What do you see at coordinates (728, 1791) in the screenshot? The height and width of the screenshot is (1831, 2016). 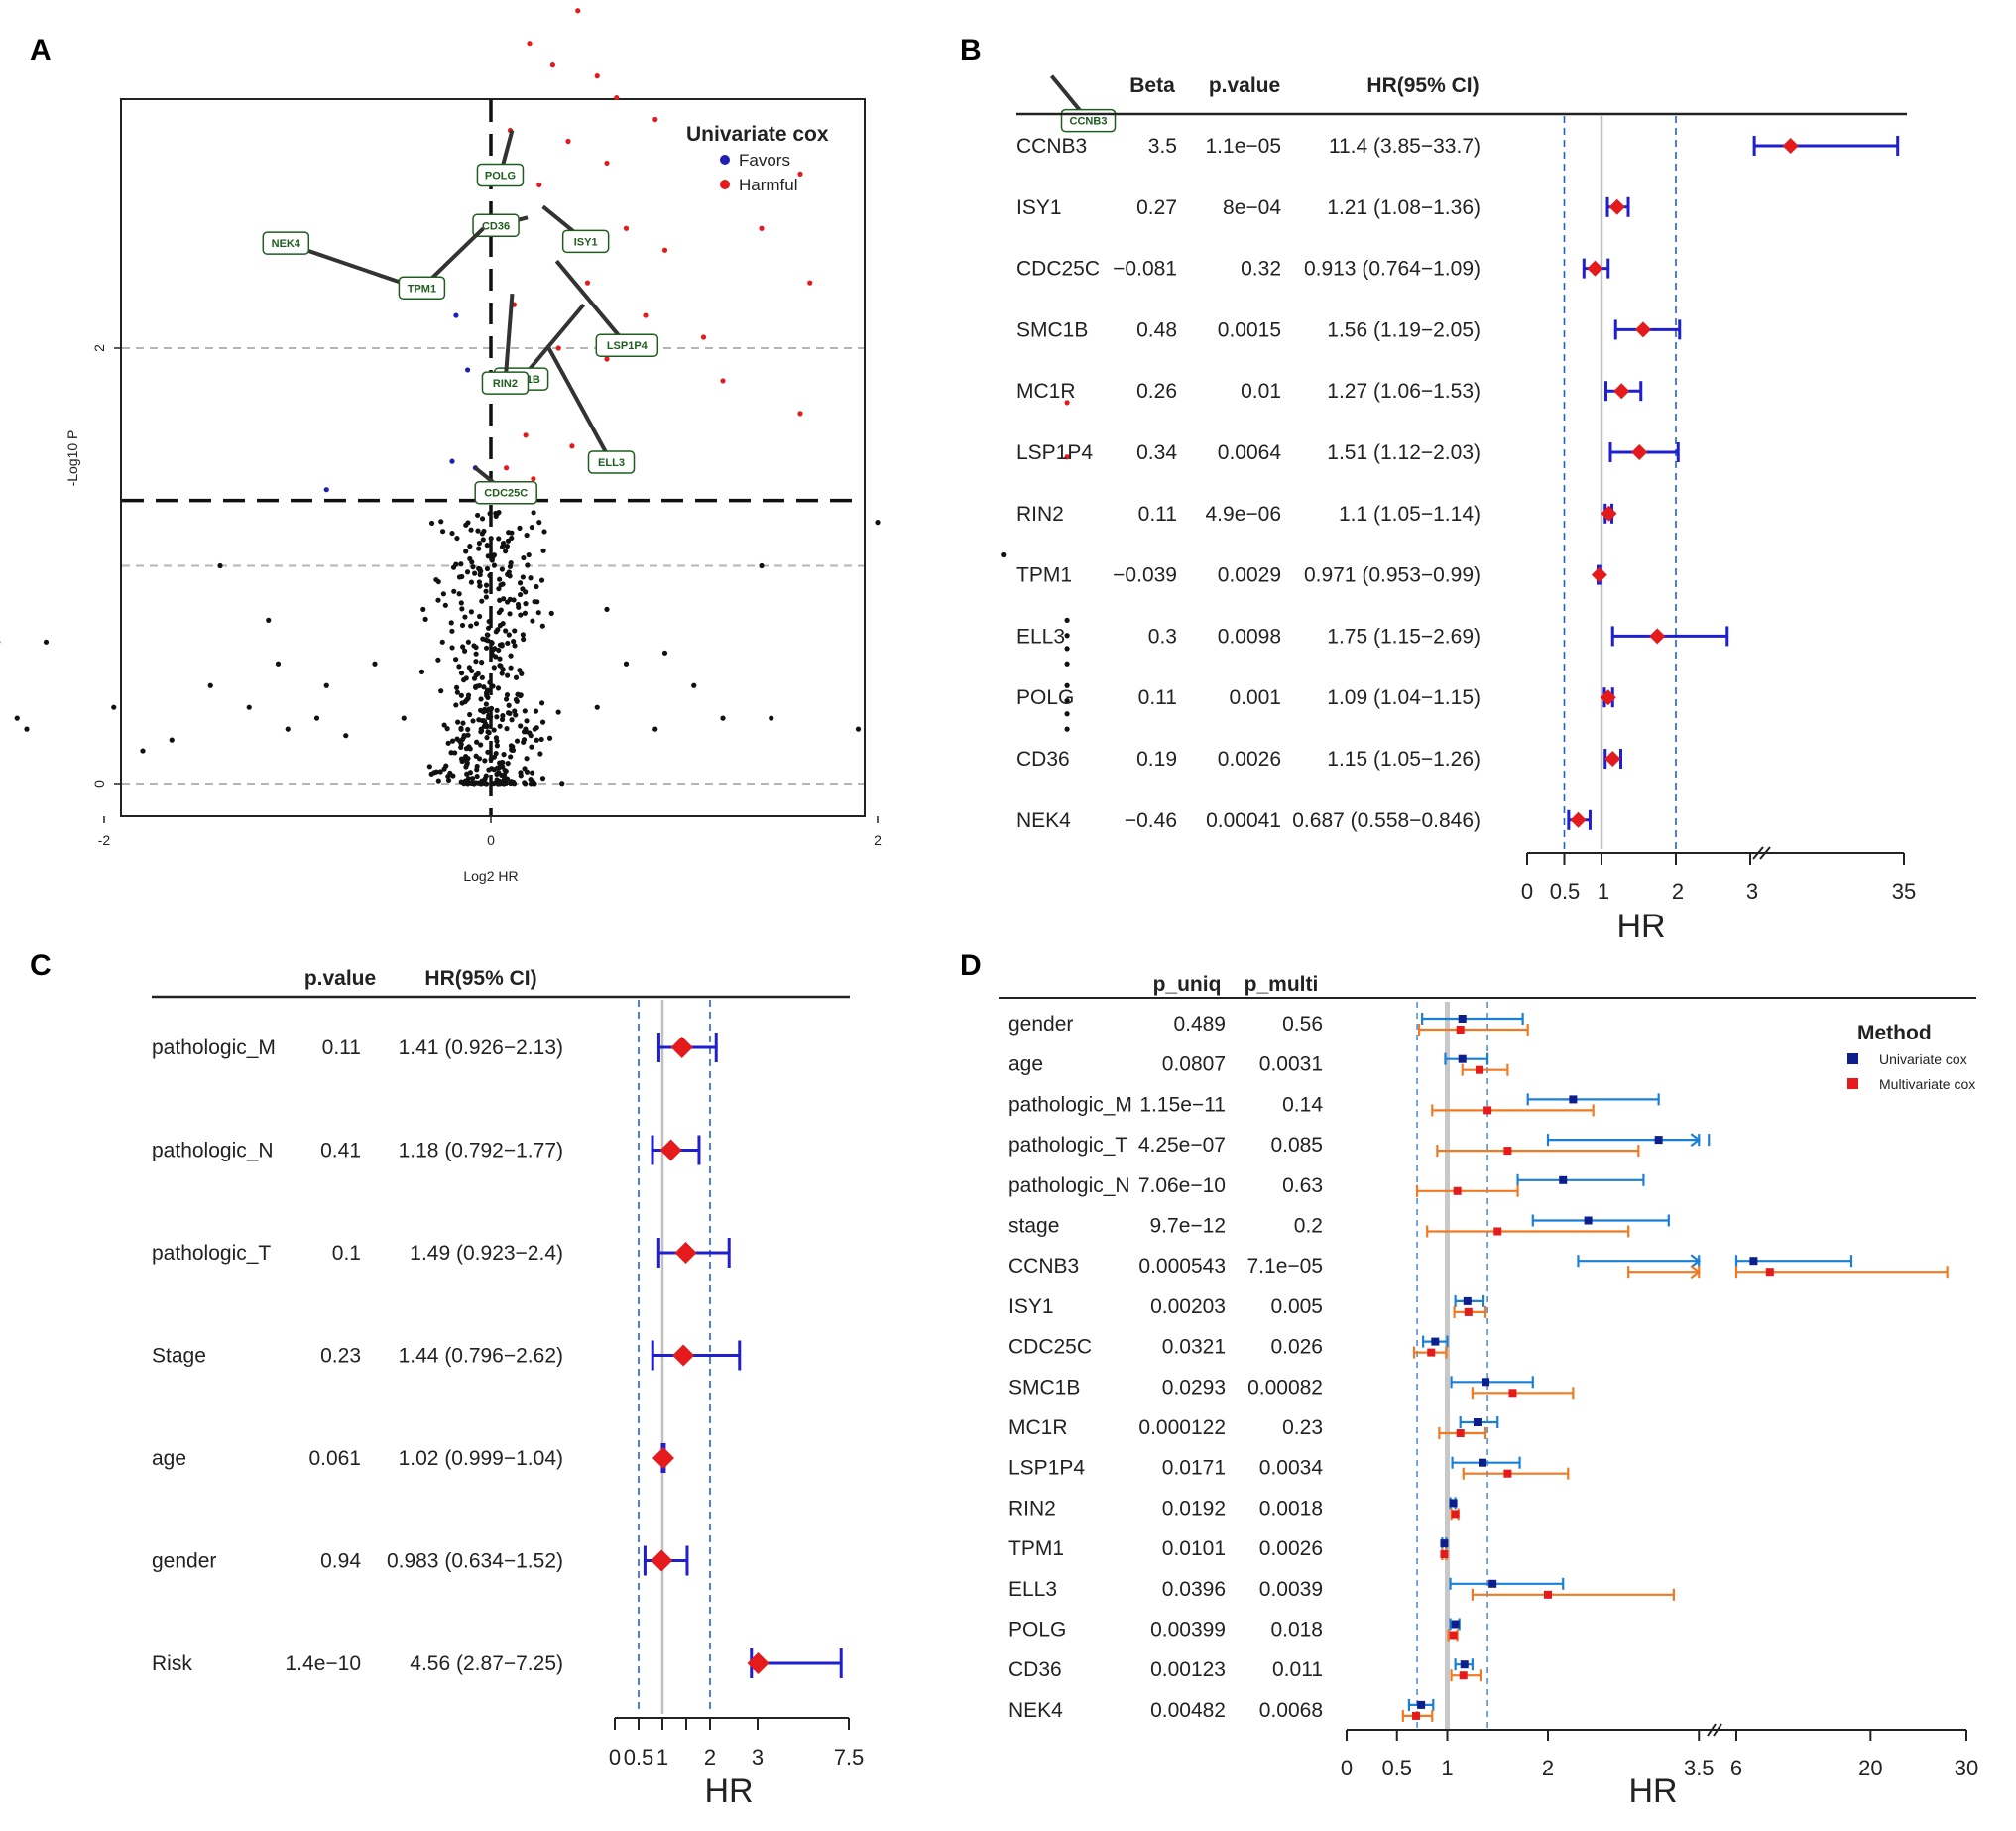 I see `c-x-axis-label: HR` at bounding box center [728, 1791].